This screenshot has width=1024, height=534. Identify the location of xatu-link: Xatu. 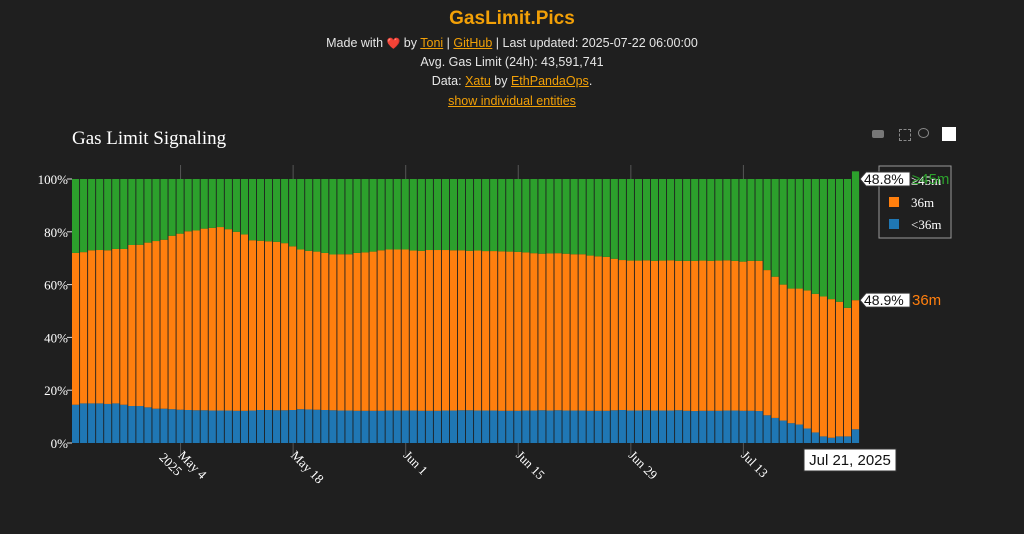
(478, 81).